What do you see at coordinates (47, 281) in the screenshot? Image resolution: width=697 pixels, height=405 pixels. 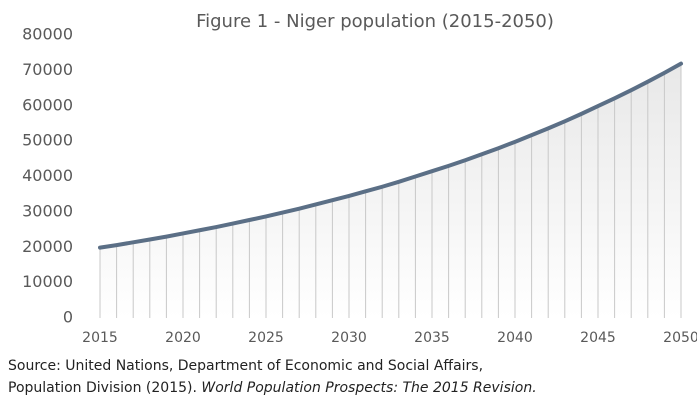 I see `y-tick-label: 10000` at bounding box center [47, 281].